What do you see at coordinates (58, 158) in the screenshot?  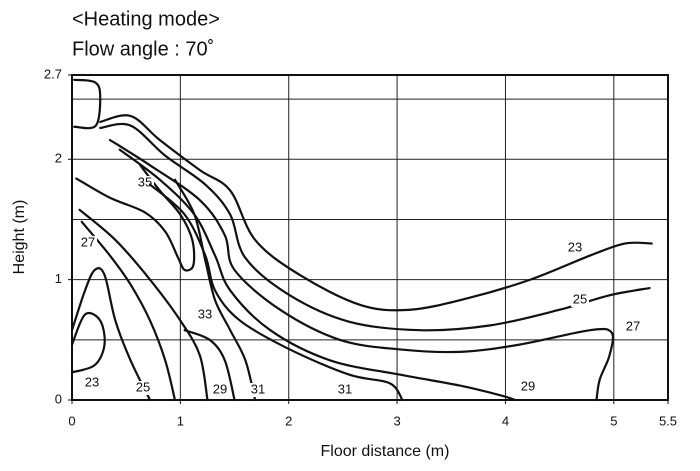 I see `y-tick-label: 2` at bounding box center [58, 158].